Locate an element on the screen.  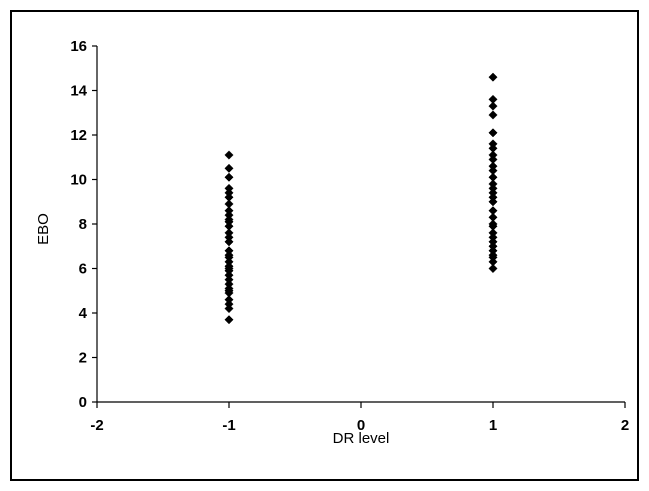
x-tick-label: -1 is located at coordinates (228, 425).